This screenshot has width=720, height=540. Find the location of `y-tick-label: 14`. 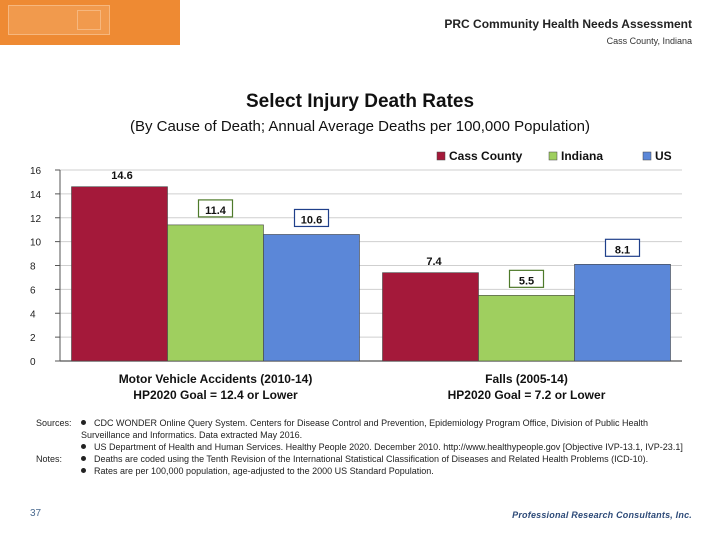

y-tick-label: 14 is located at coordinates (36, 195).